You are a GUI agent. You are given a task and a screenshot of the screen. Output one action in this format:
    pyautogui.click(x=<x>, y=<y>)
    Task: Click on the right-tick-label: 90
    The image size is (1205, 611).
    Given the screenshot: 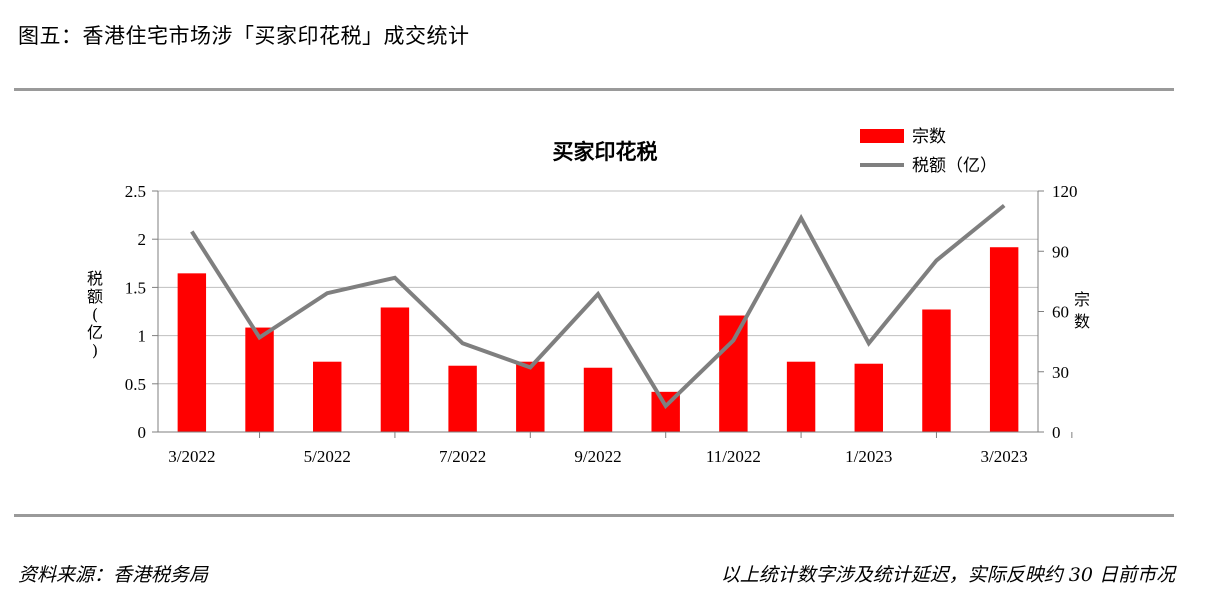 What is the action you would take?
    pyautogui.click(x=1060, y=251)
    